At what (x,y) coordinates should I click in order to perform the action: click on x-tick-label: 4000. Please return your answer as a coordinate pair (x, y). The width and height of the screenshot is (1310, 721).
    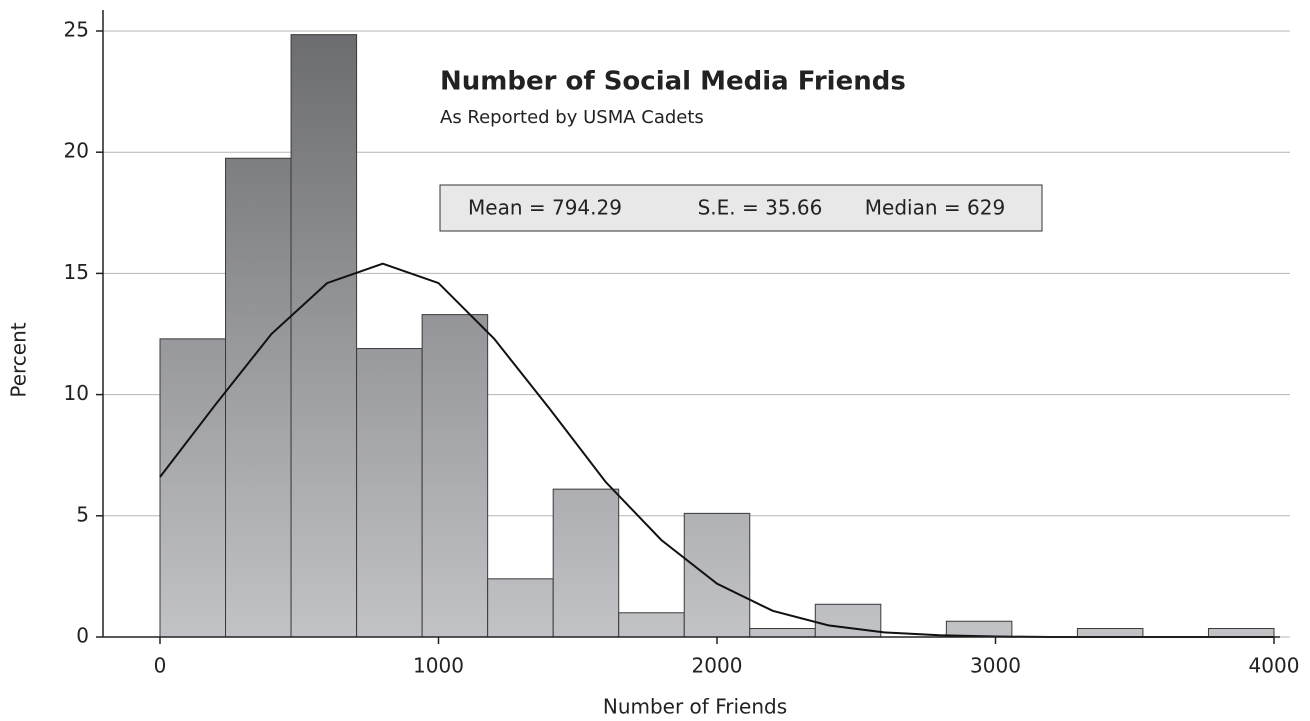
    Looking at the image, I should click on (1274, 666).